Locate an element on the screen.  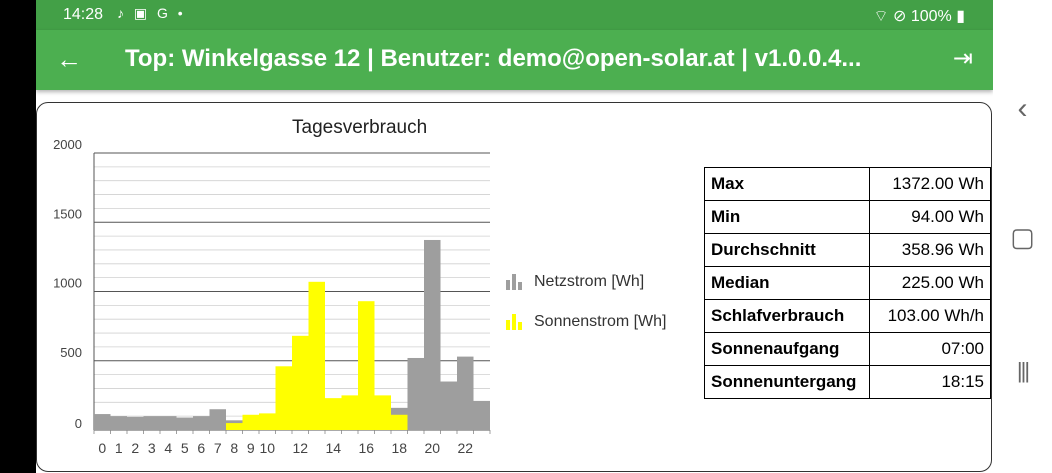
x-tick-label: 2 is located at coordinates (135, 448).